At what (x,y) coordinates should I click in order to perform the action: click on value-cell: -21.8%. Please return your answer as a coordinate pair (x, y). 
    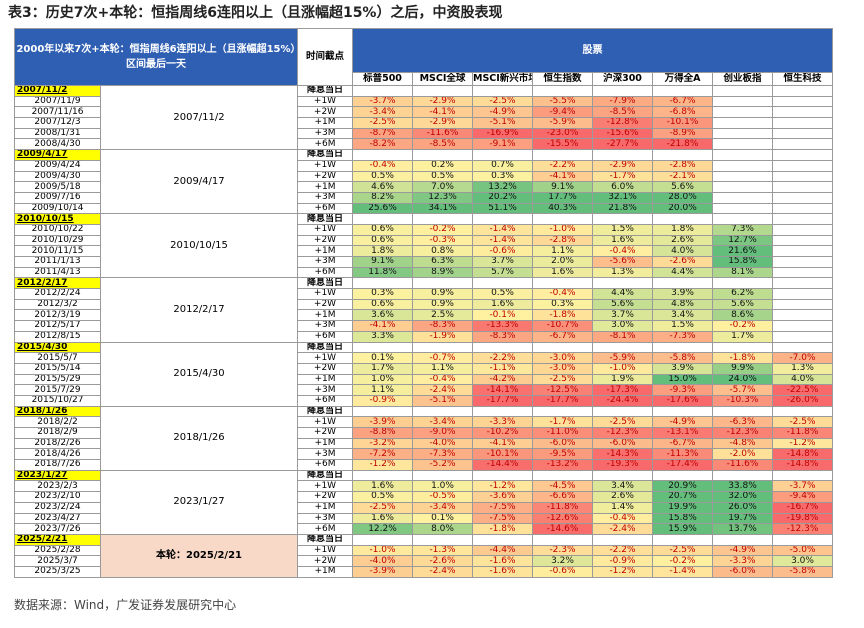
    Looking at the image, I should click on (682, 144).